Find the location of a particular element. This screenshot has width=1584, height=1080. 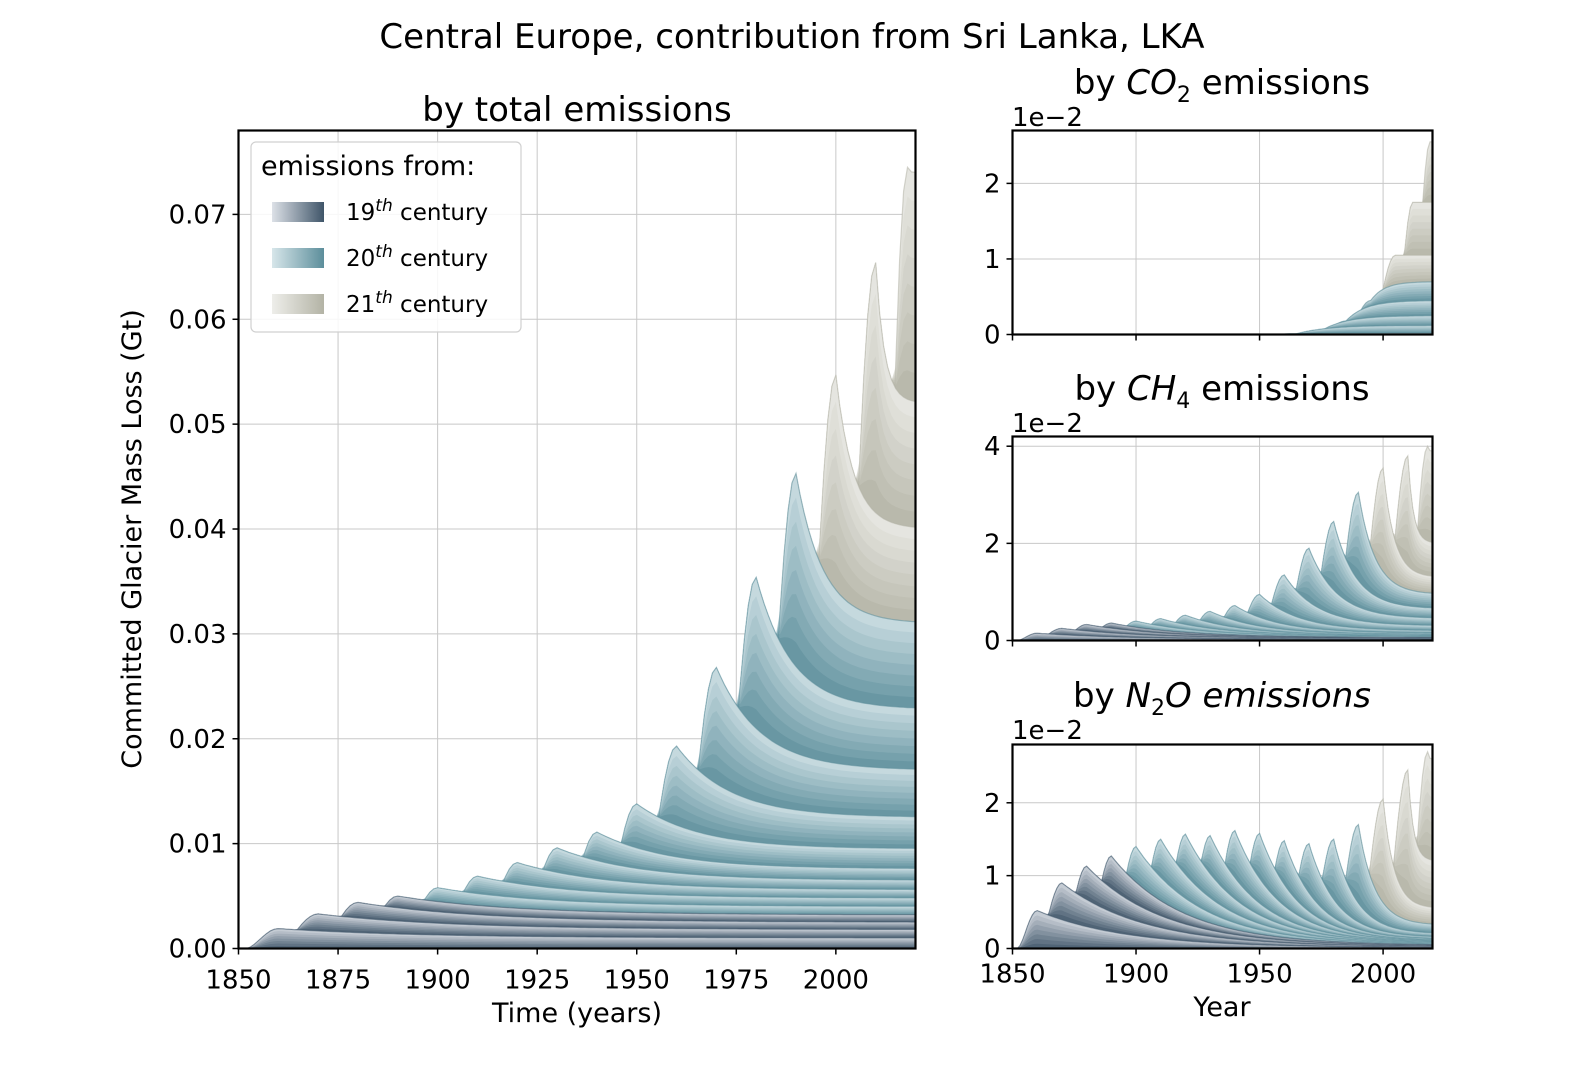

series-areas-n2o is located at coordinates (1222, 849).